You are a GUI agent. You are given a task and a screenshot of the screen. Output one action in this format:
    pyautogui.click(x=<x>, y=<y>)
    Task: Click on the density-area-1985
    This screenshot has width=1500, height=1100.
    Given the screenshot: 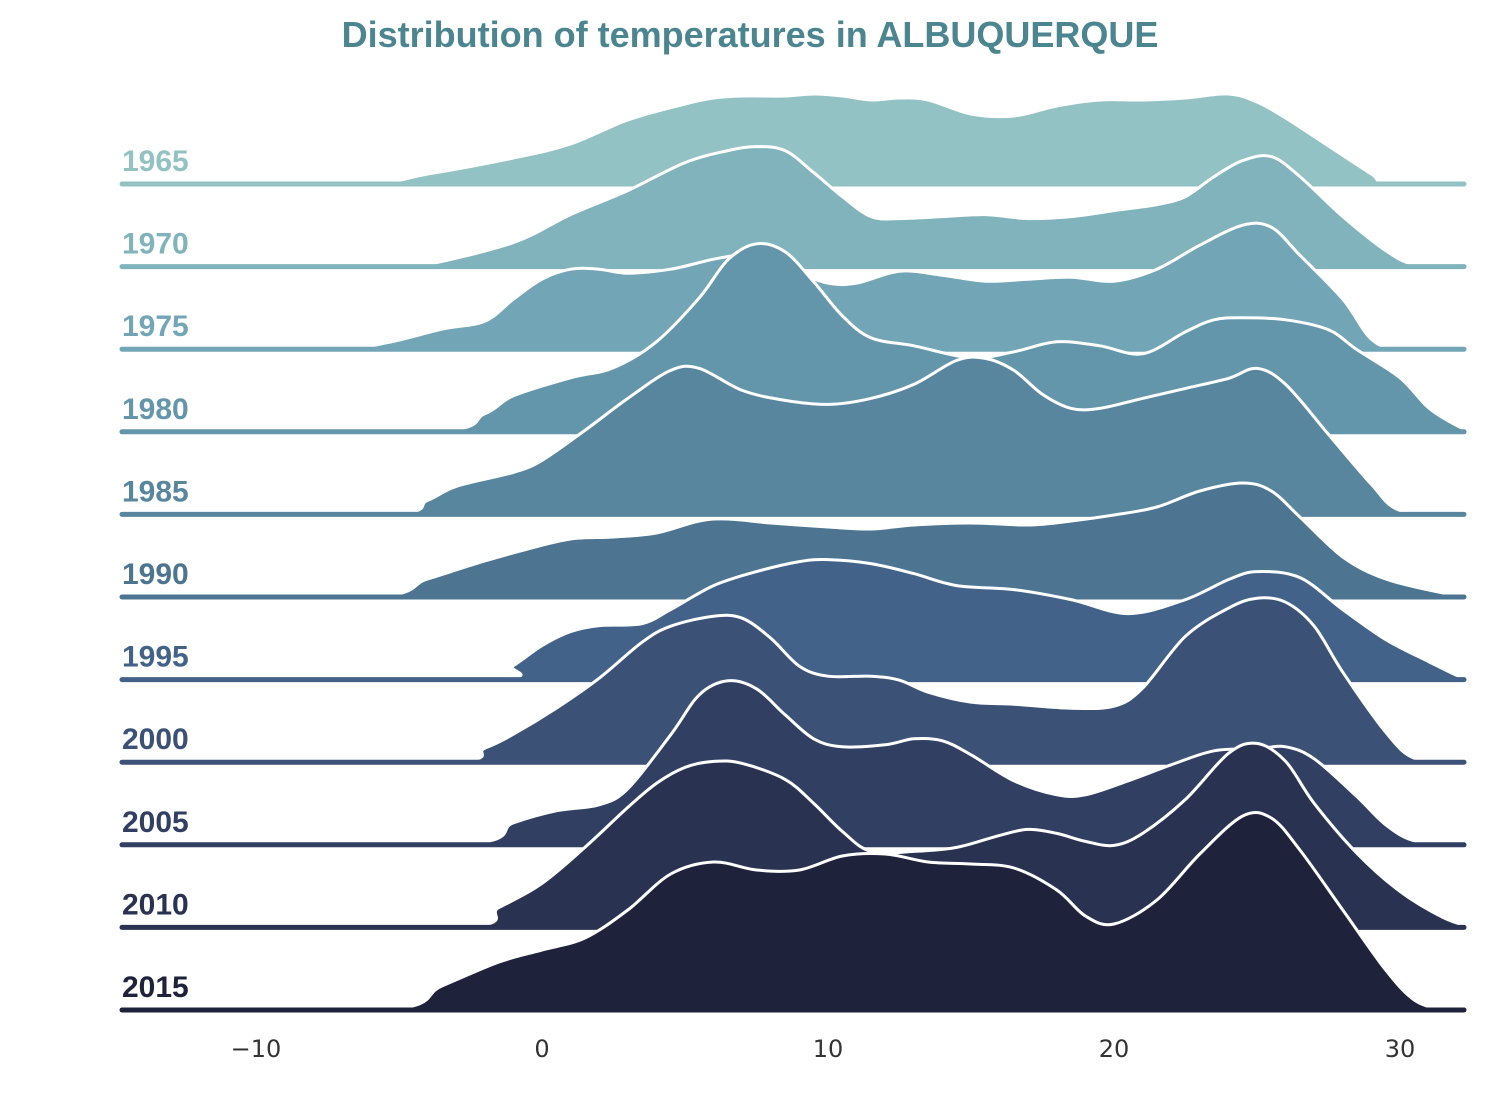 What is the action you would take?
    pyautogui.click(x=785, y=436)
    